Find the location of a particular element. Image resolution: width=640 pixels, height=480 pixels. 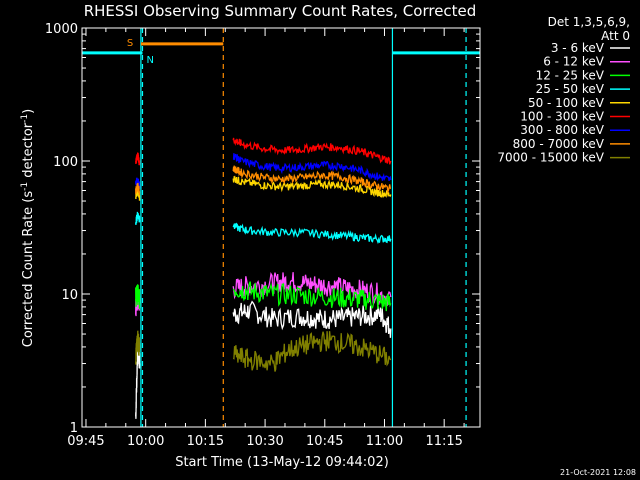

legend-header-line-1: Det 1,3,5,6,9, is located at coordinates (589, 22).